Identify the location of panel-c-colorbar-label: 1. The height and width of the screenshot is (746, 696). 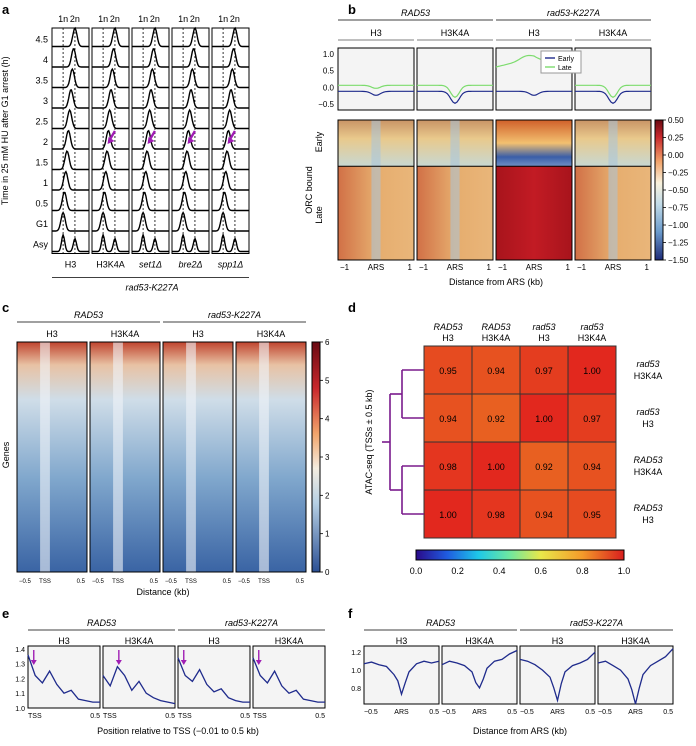
(327, 534).